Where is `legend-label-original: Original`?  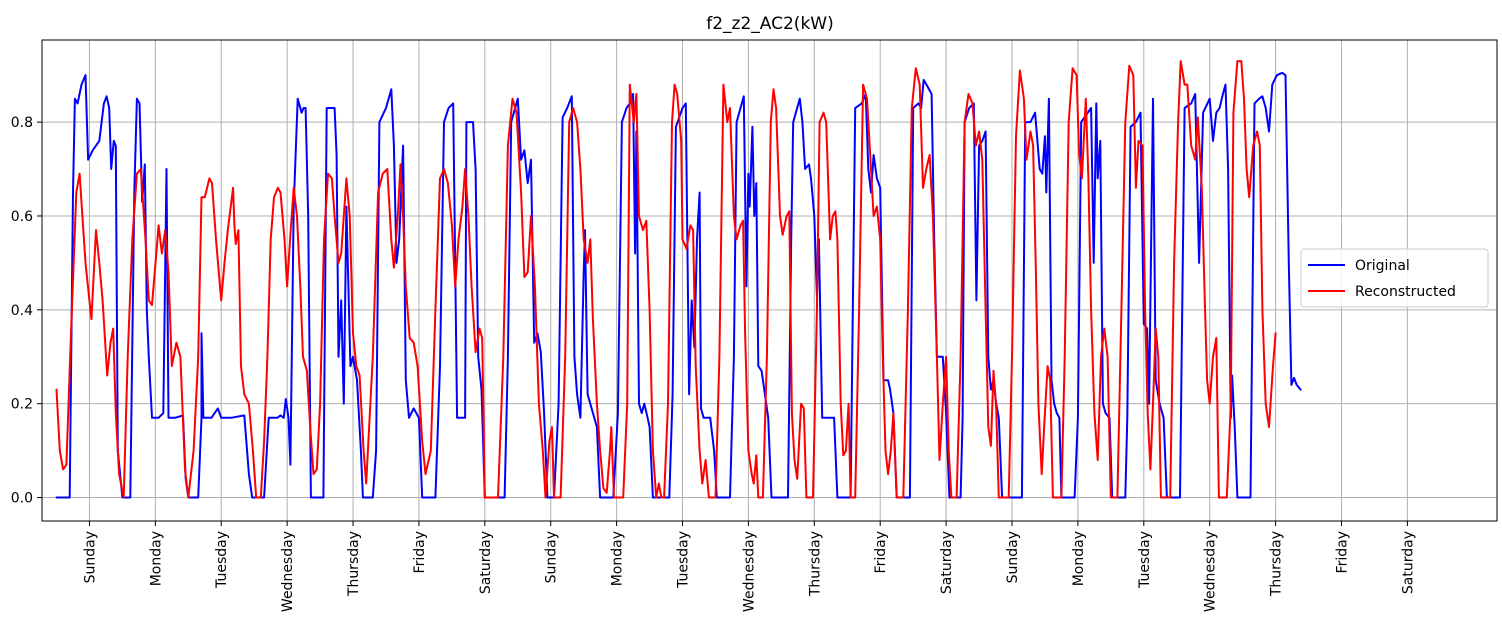 legend-label-original: Original is located at coordinates (1382, 266).